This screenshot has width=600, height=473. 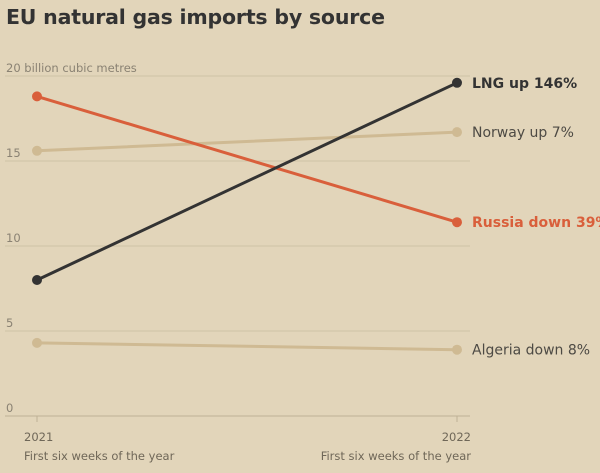 I want to click on series-label-norway: Norway up 7%, so click(x=523, y=133).